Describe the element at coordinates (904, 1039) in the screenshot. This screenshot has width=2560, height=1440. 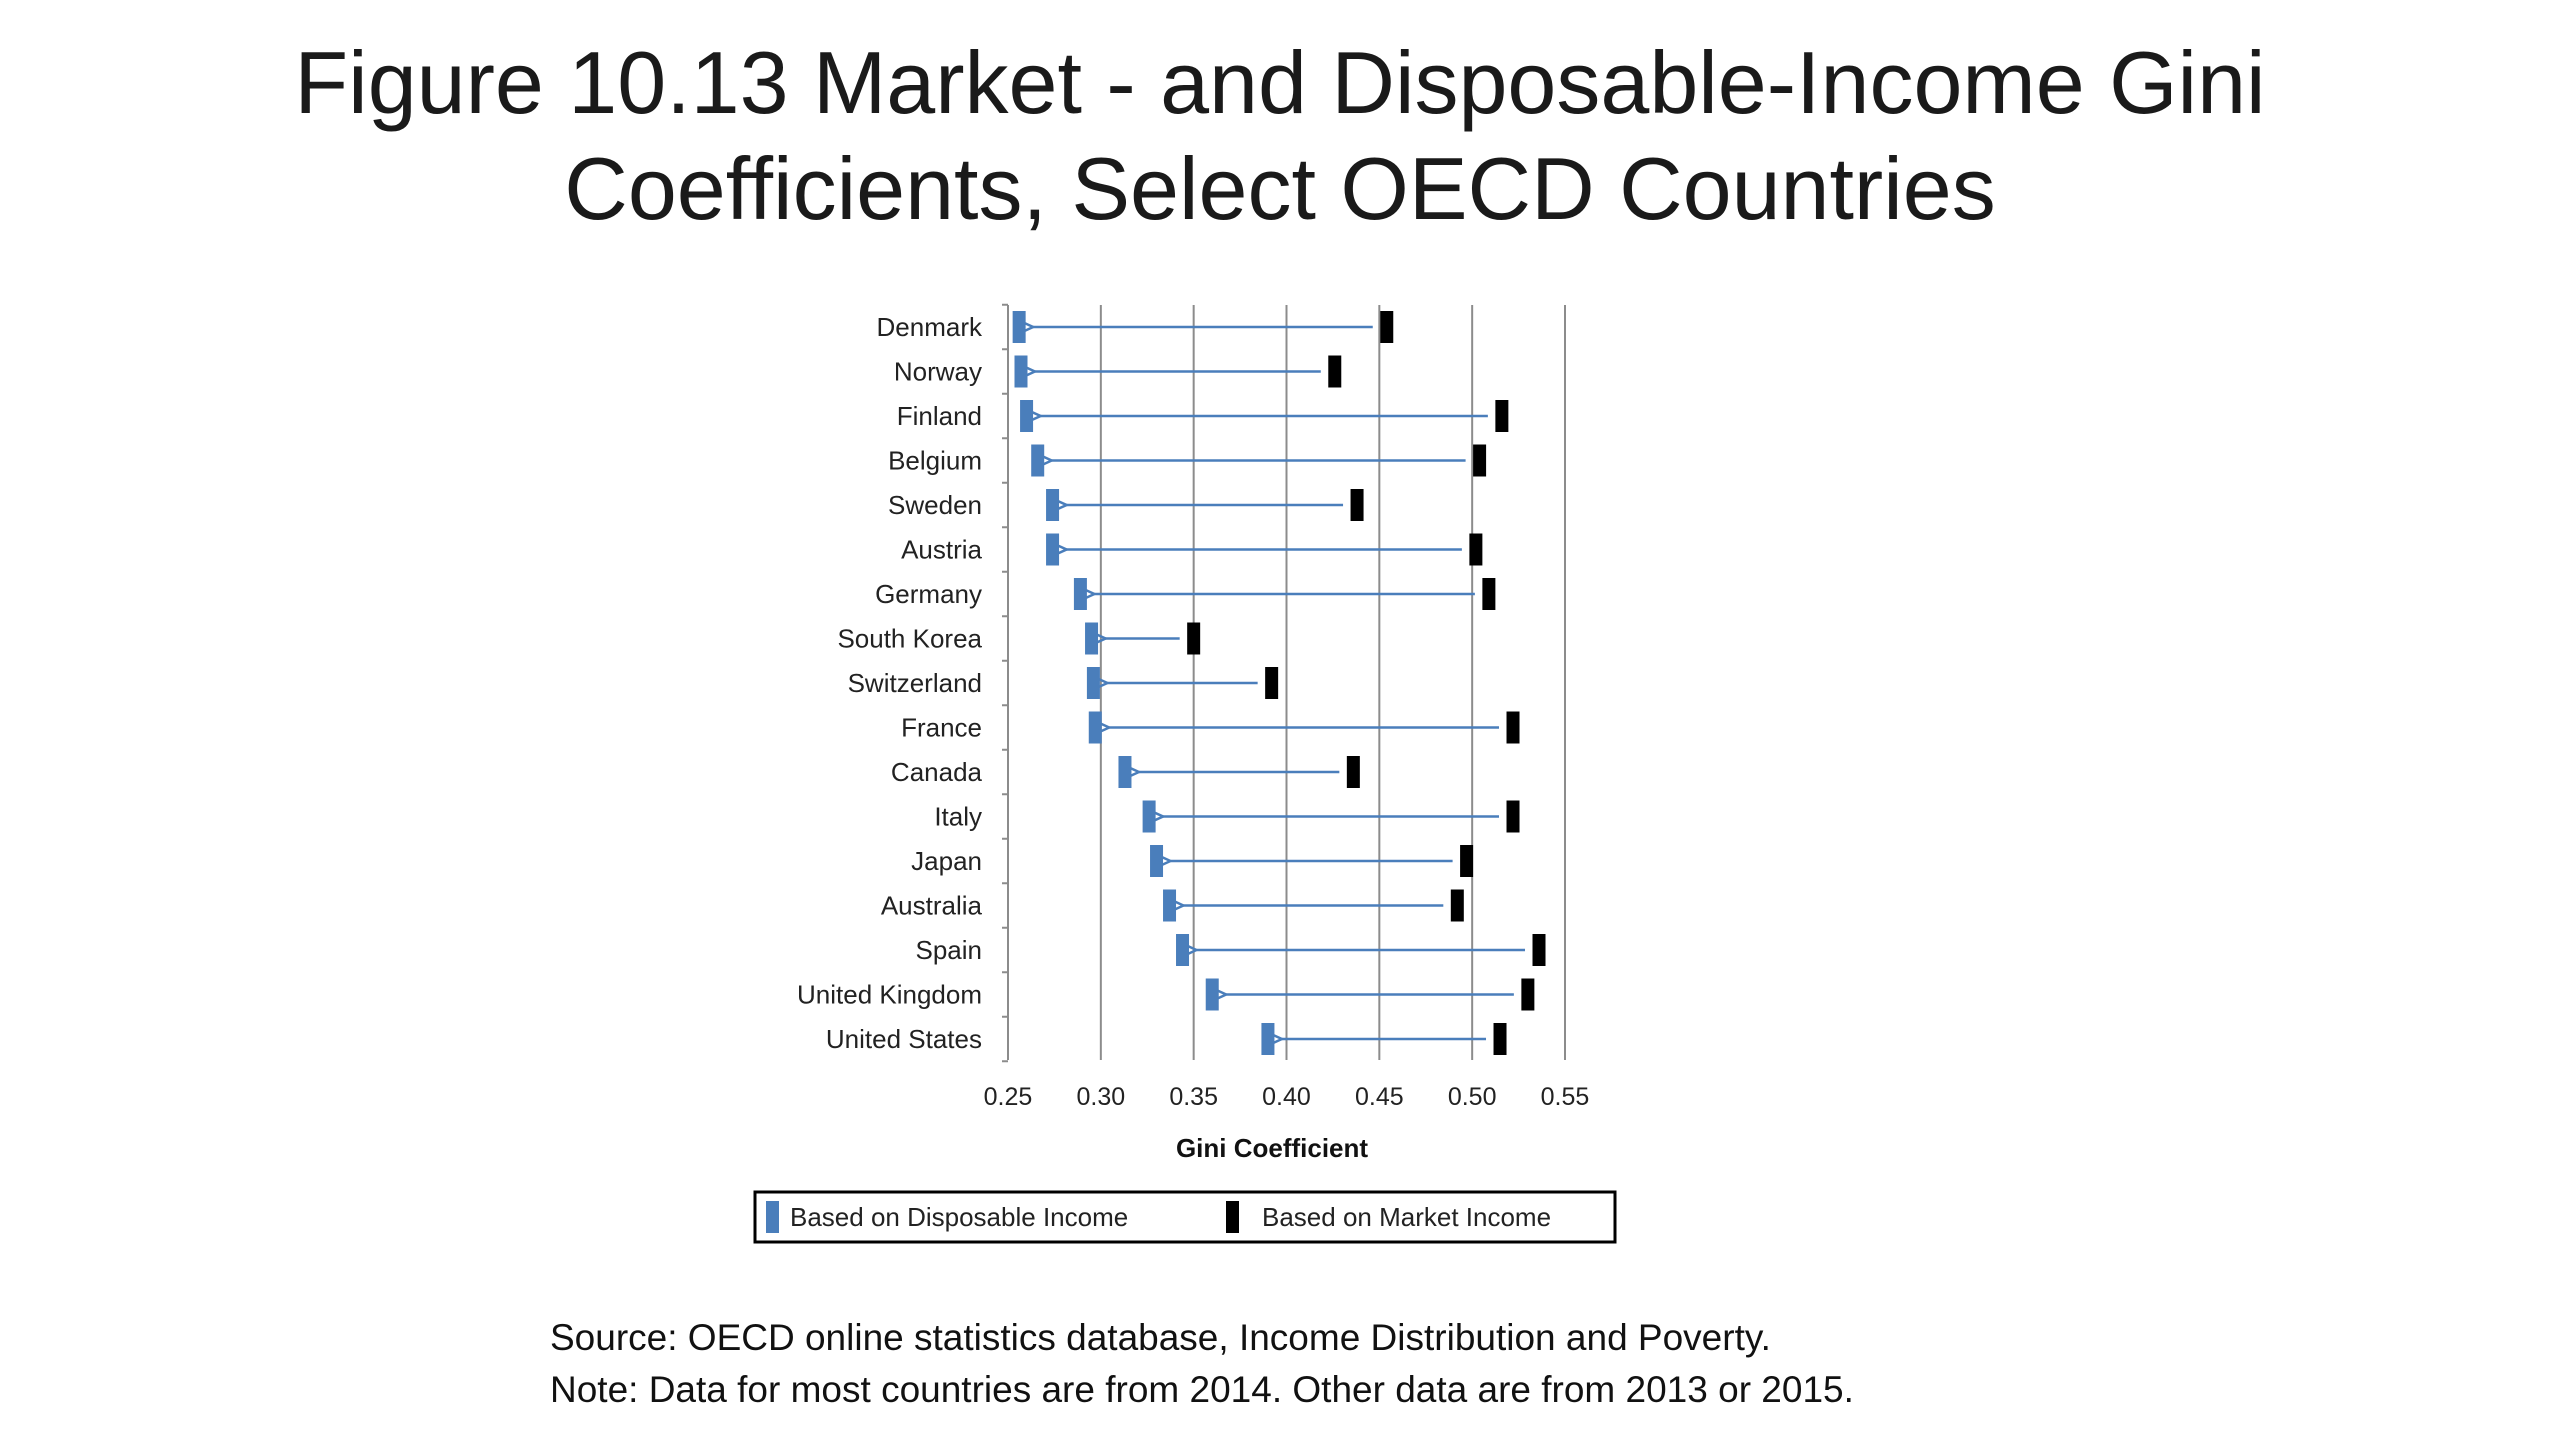
I see `country-label: United States` at that location.